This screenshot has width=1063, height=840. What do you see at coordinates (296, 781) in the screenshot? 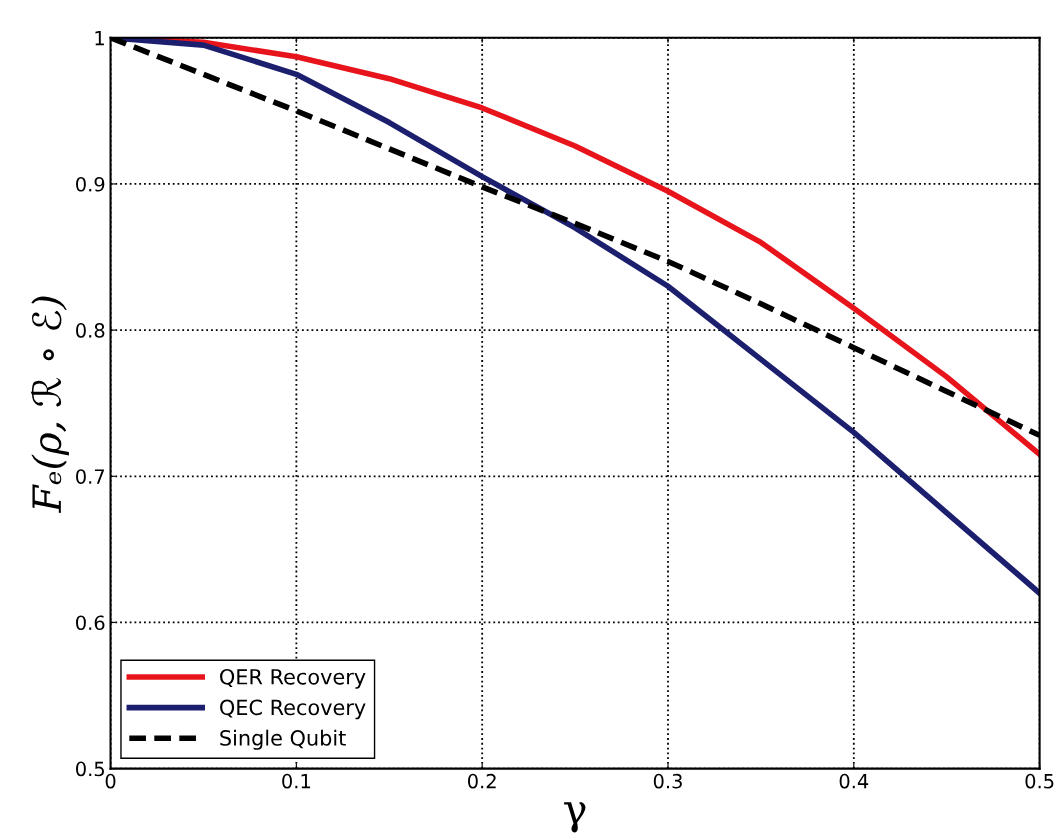
I see `x-tick-label: 0.1` at bounding box center [296, 781].